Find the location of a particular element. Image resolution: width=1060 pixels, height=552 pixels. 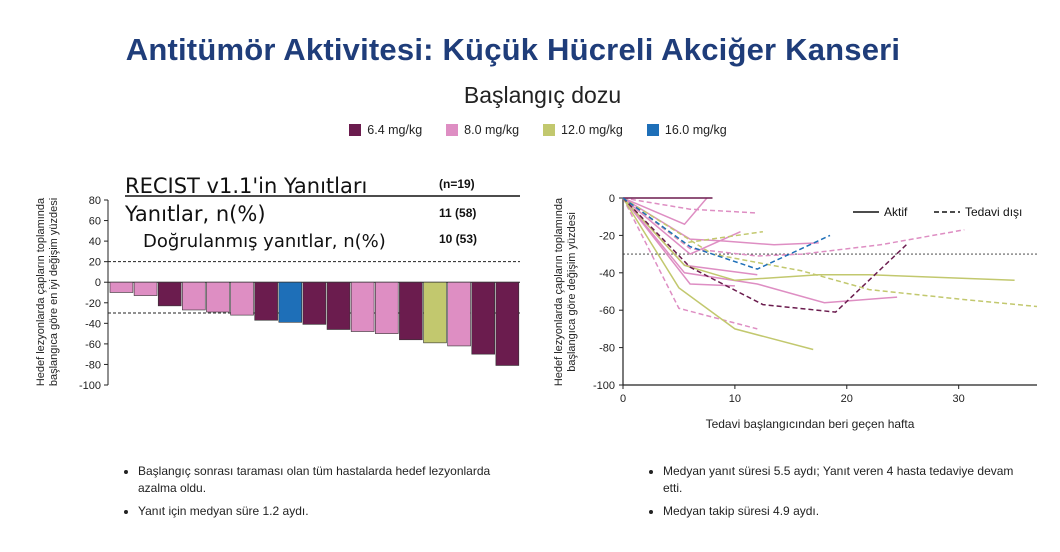

legend-label: 16.0 mg/kg is located at coordinates (695, 130).